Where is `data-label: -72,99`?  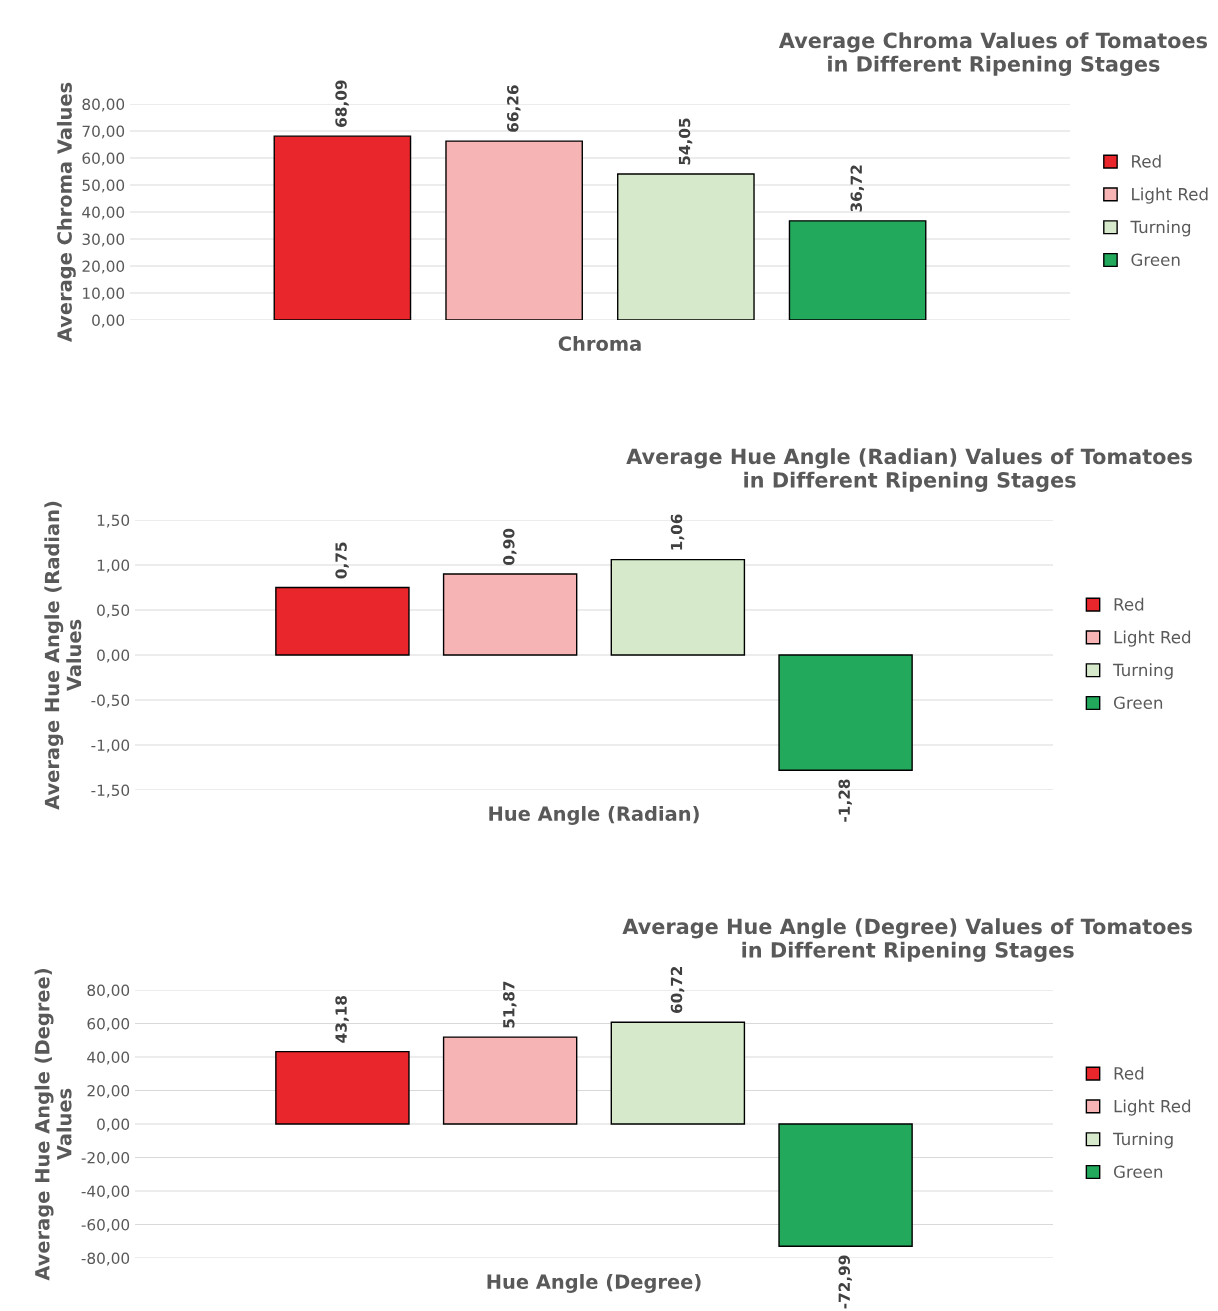
data-label: -72,99 is located at coordinates (845, 1282).